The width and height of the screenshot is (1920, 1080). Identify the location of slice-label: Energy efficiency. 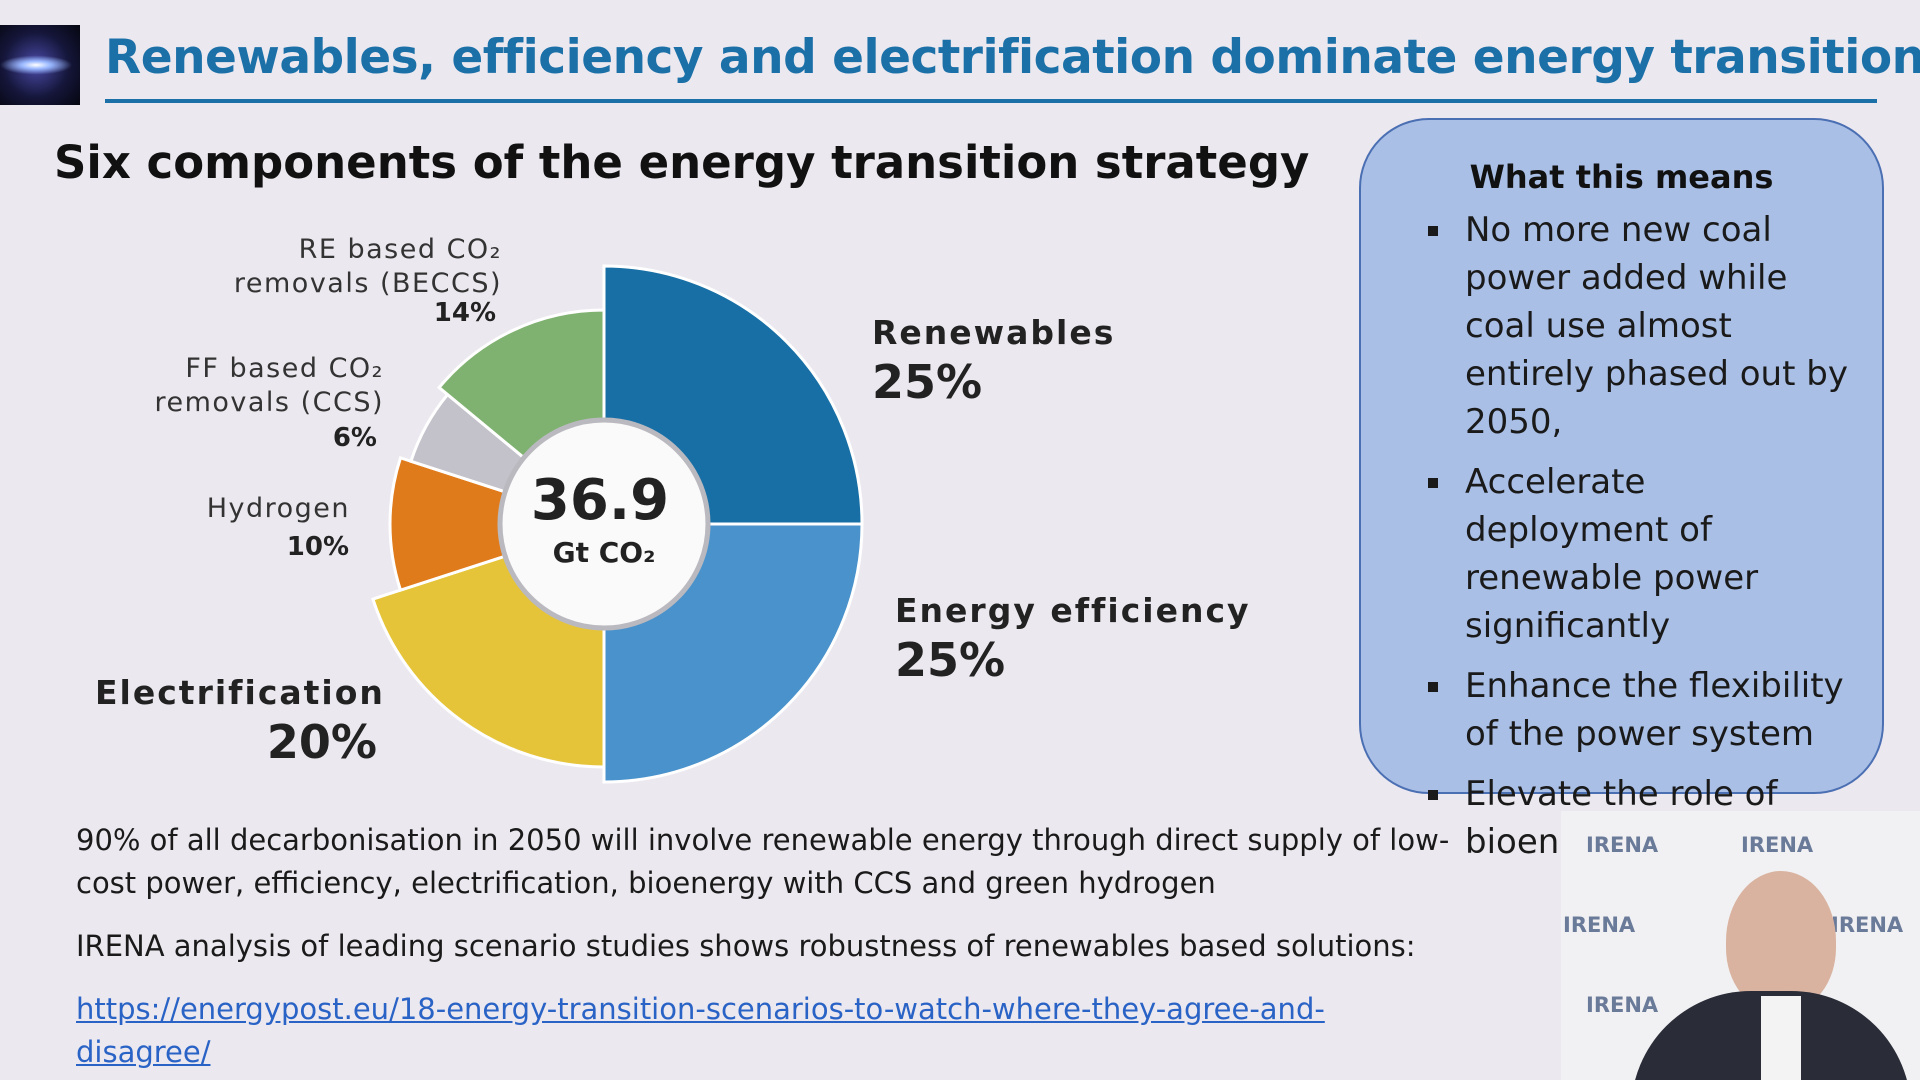
(1073, 610).